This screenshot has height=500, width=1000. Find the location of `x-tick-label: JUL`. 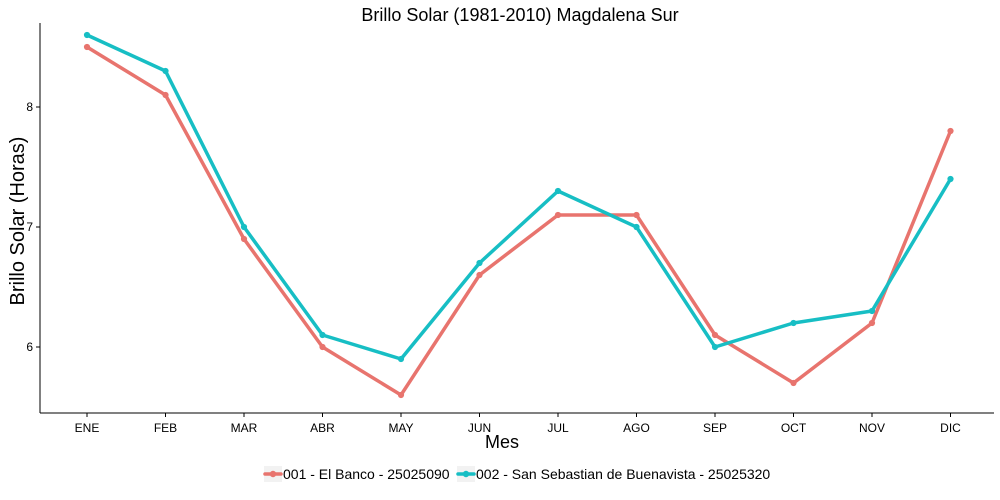

x-tick-label: JUL is located at coordinates (558, 428).